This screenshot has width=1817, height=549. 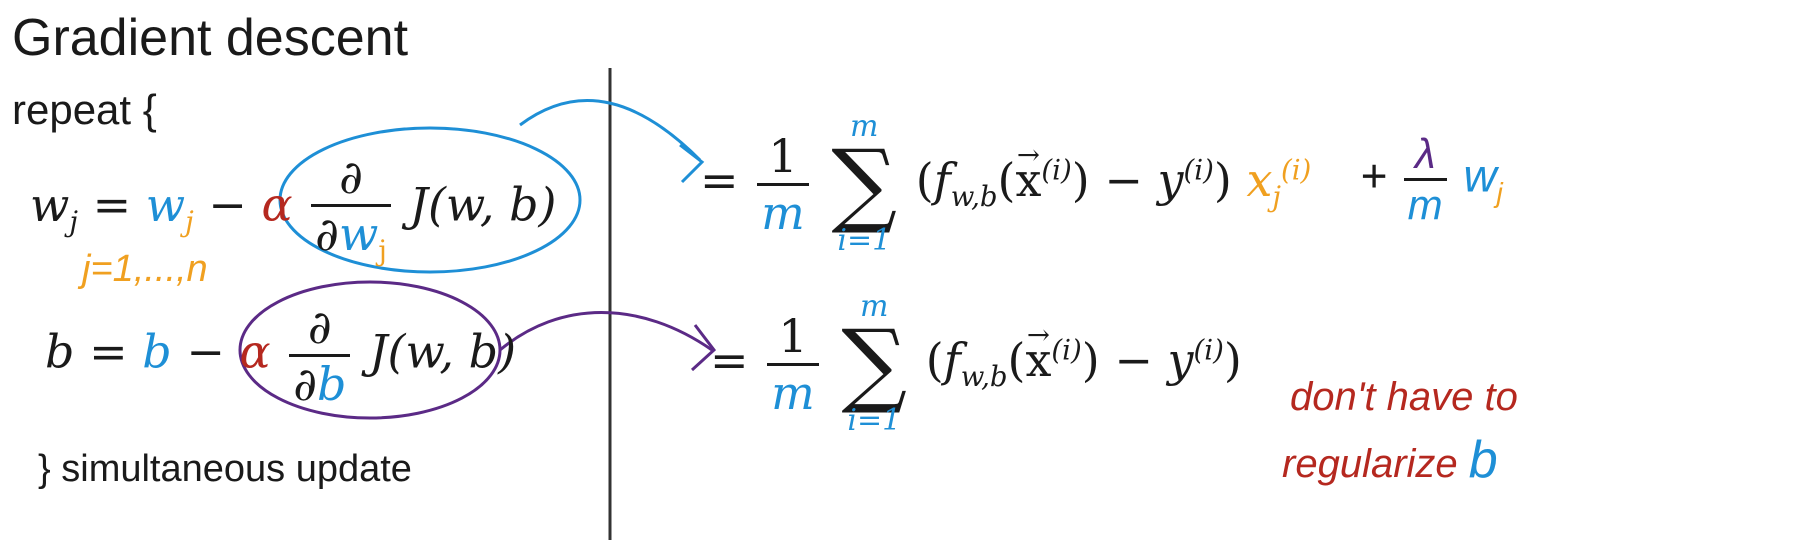 I want to click on x-j-term: xj(i), so click(x=1279, y=183).